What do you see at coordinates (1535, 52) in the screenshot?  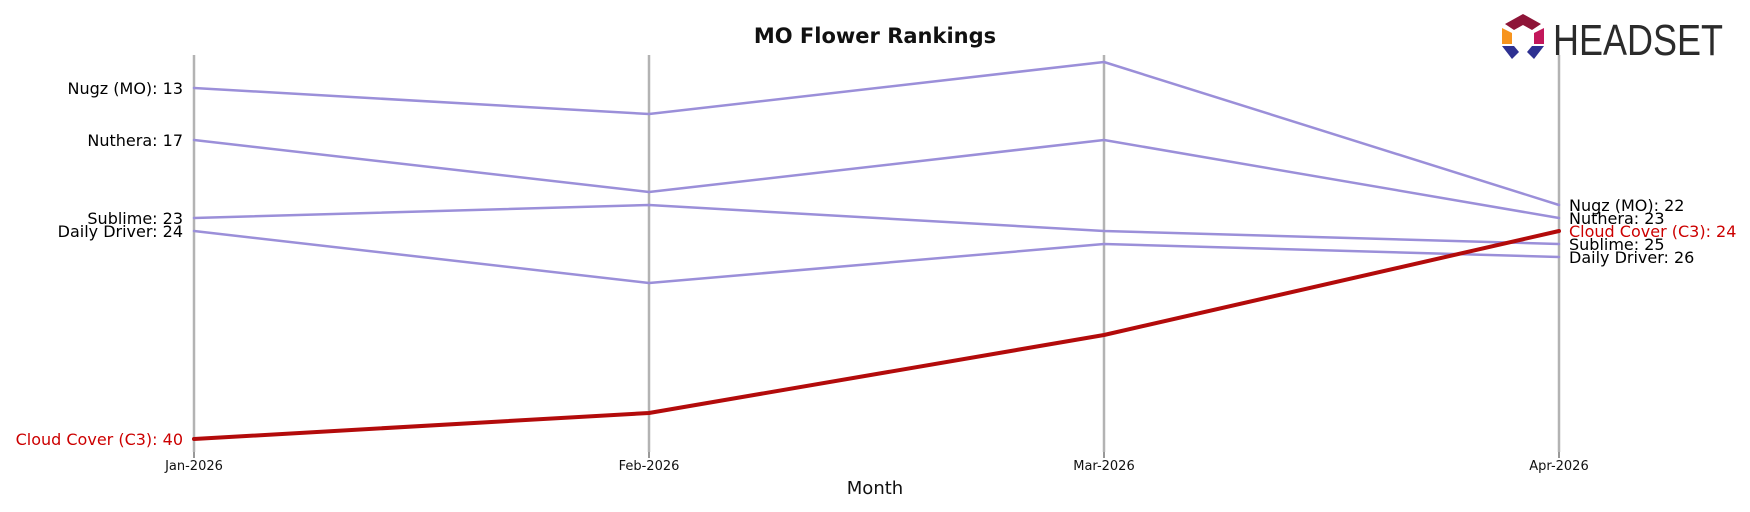 I see `logo-mark-bottom-right` at bounding box center [1535, 52].